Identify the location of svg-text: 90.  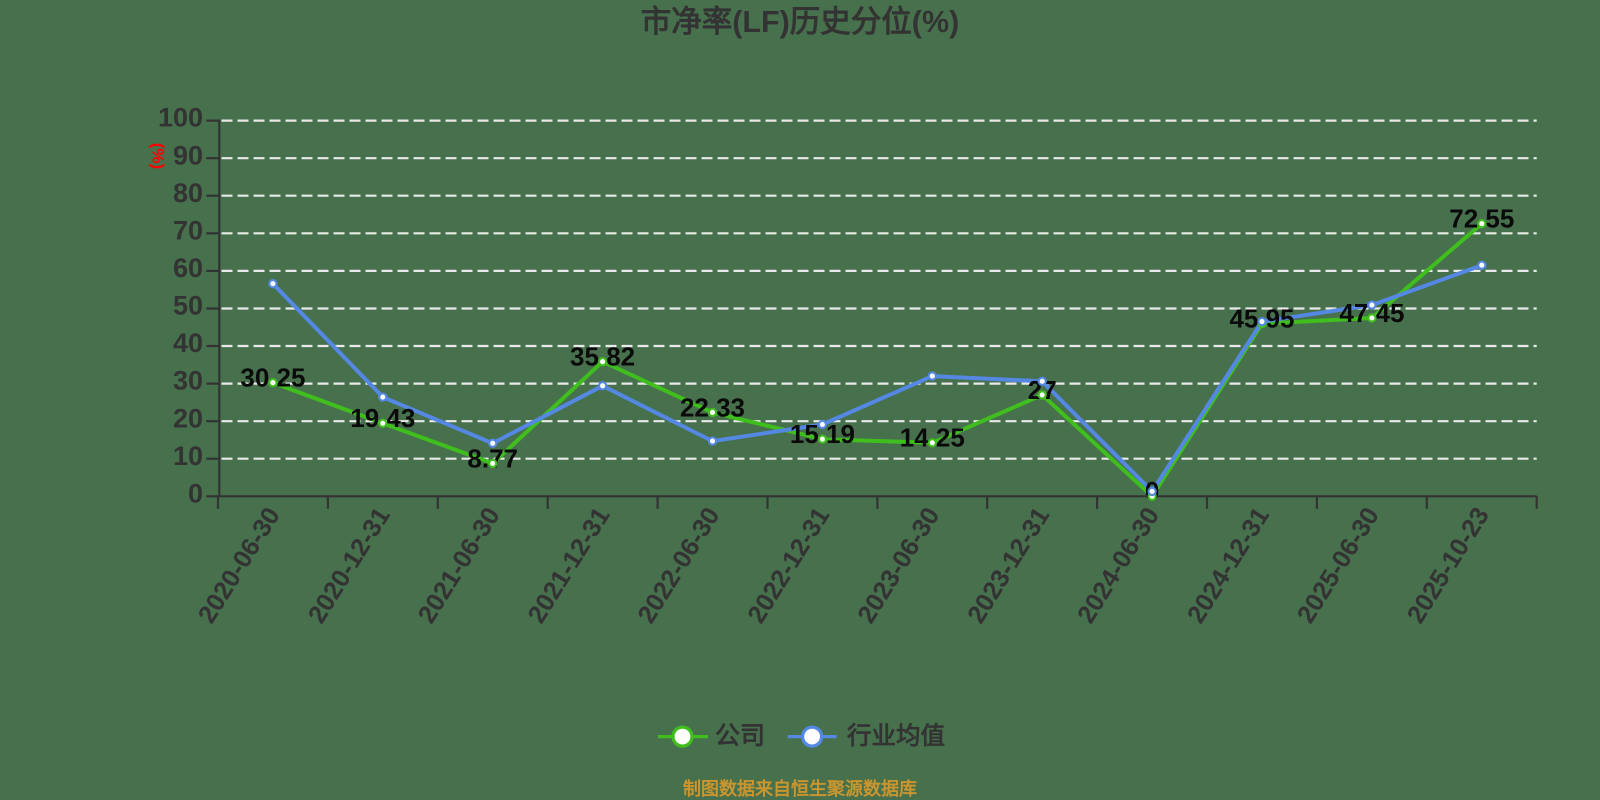
(188, 155).